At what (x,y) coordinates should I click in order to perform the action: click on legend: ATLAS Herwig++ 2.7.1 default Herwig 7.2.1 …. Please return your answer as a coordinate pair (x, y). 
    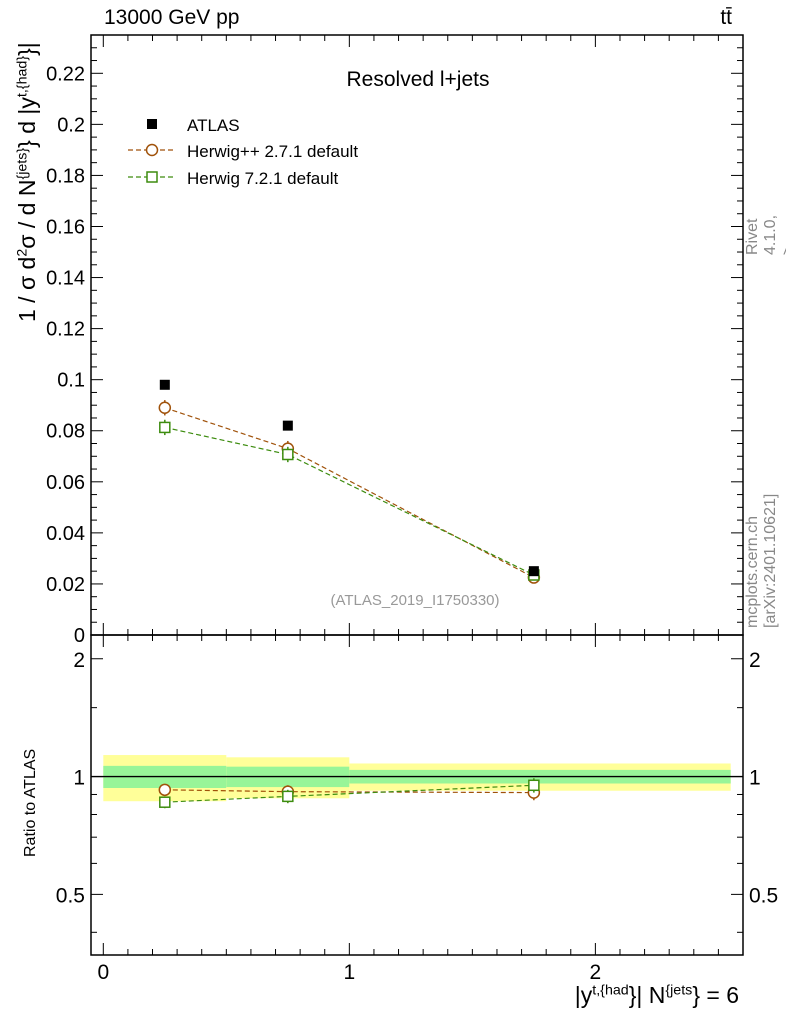
    Looking at the image, I should click on (243, 152).